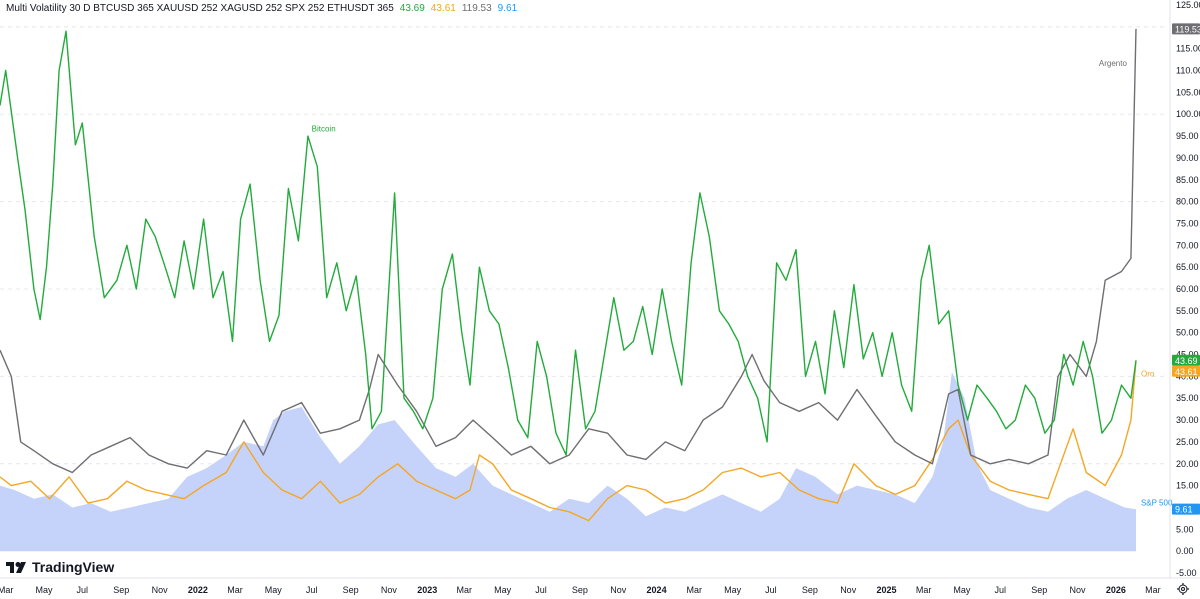 The image size is (1200, 599). I want to click on y-tick-label-8: 35.00, so click(1187, 398).